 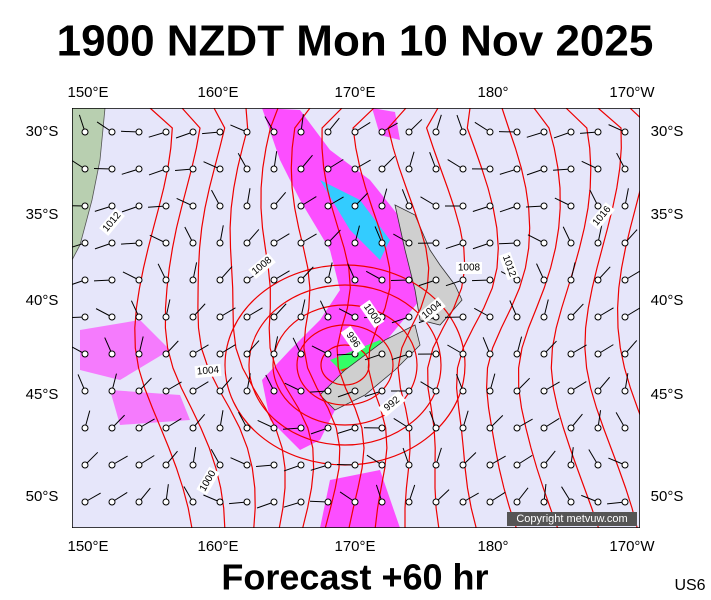 What do you see at coordinates (355, 41) in the screenshot?
I see `title: 1900 NZDT Mon 10 Nov 2025` at bounding box center [355, 41].